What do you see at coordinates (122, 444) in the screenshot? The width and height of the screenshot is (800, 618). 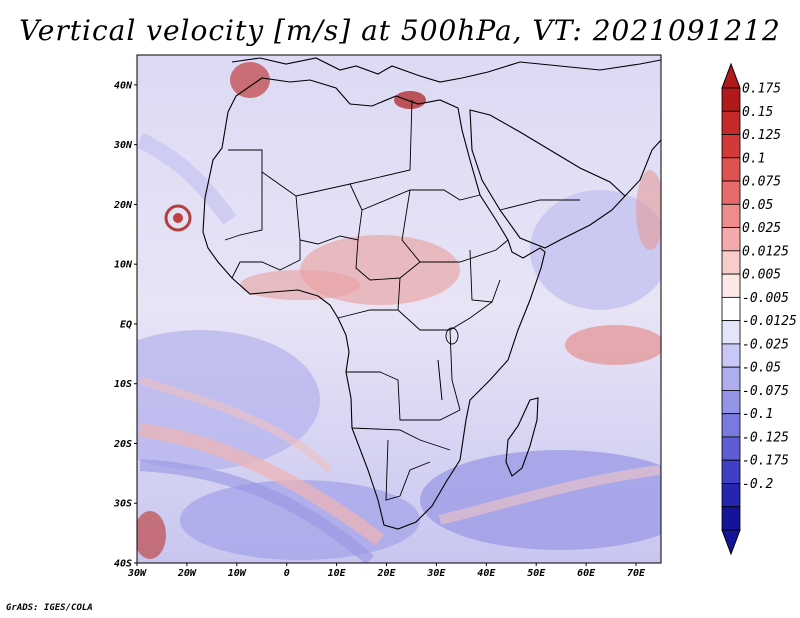 I see `lat-label: 20S` at bounding box center [122, 444].